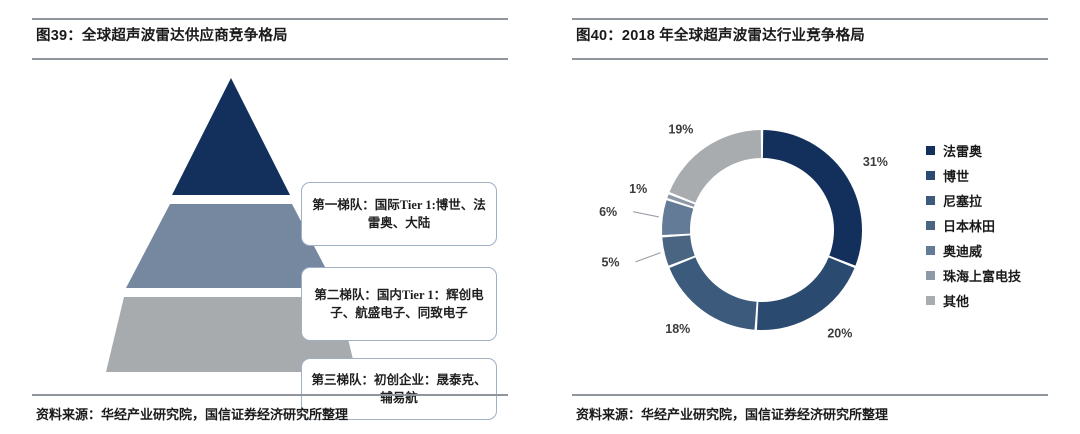 The height and width of the screenshot is (434, 1080). What do you see at coordinates (1001, 300) in the screenshot?
I see `legend-item: 其他` at bounding box center [1001, 300].